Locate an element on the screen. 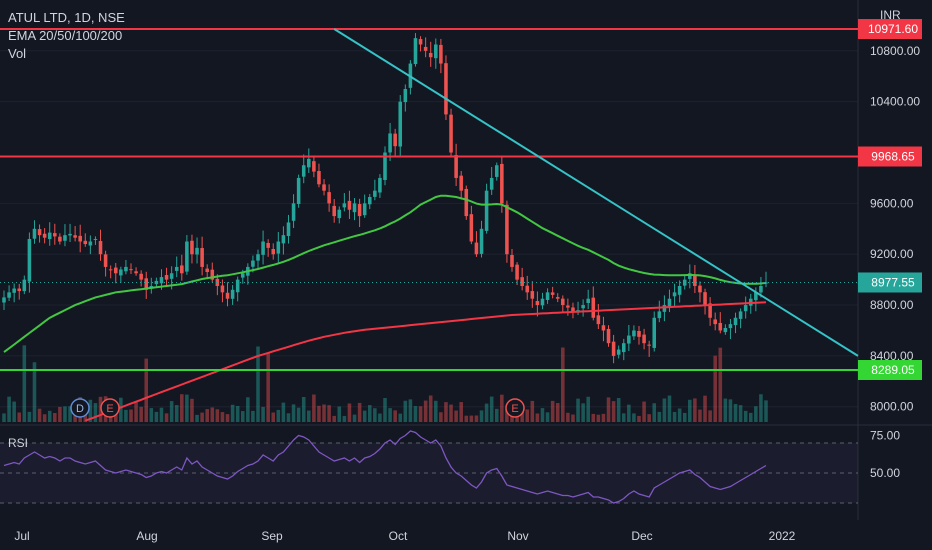 Image resolution: width=932 pixels, height=550 pixels. symbol-title: ATUL LTD, 1D, NSE is located at coordinates (66, 17).